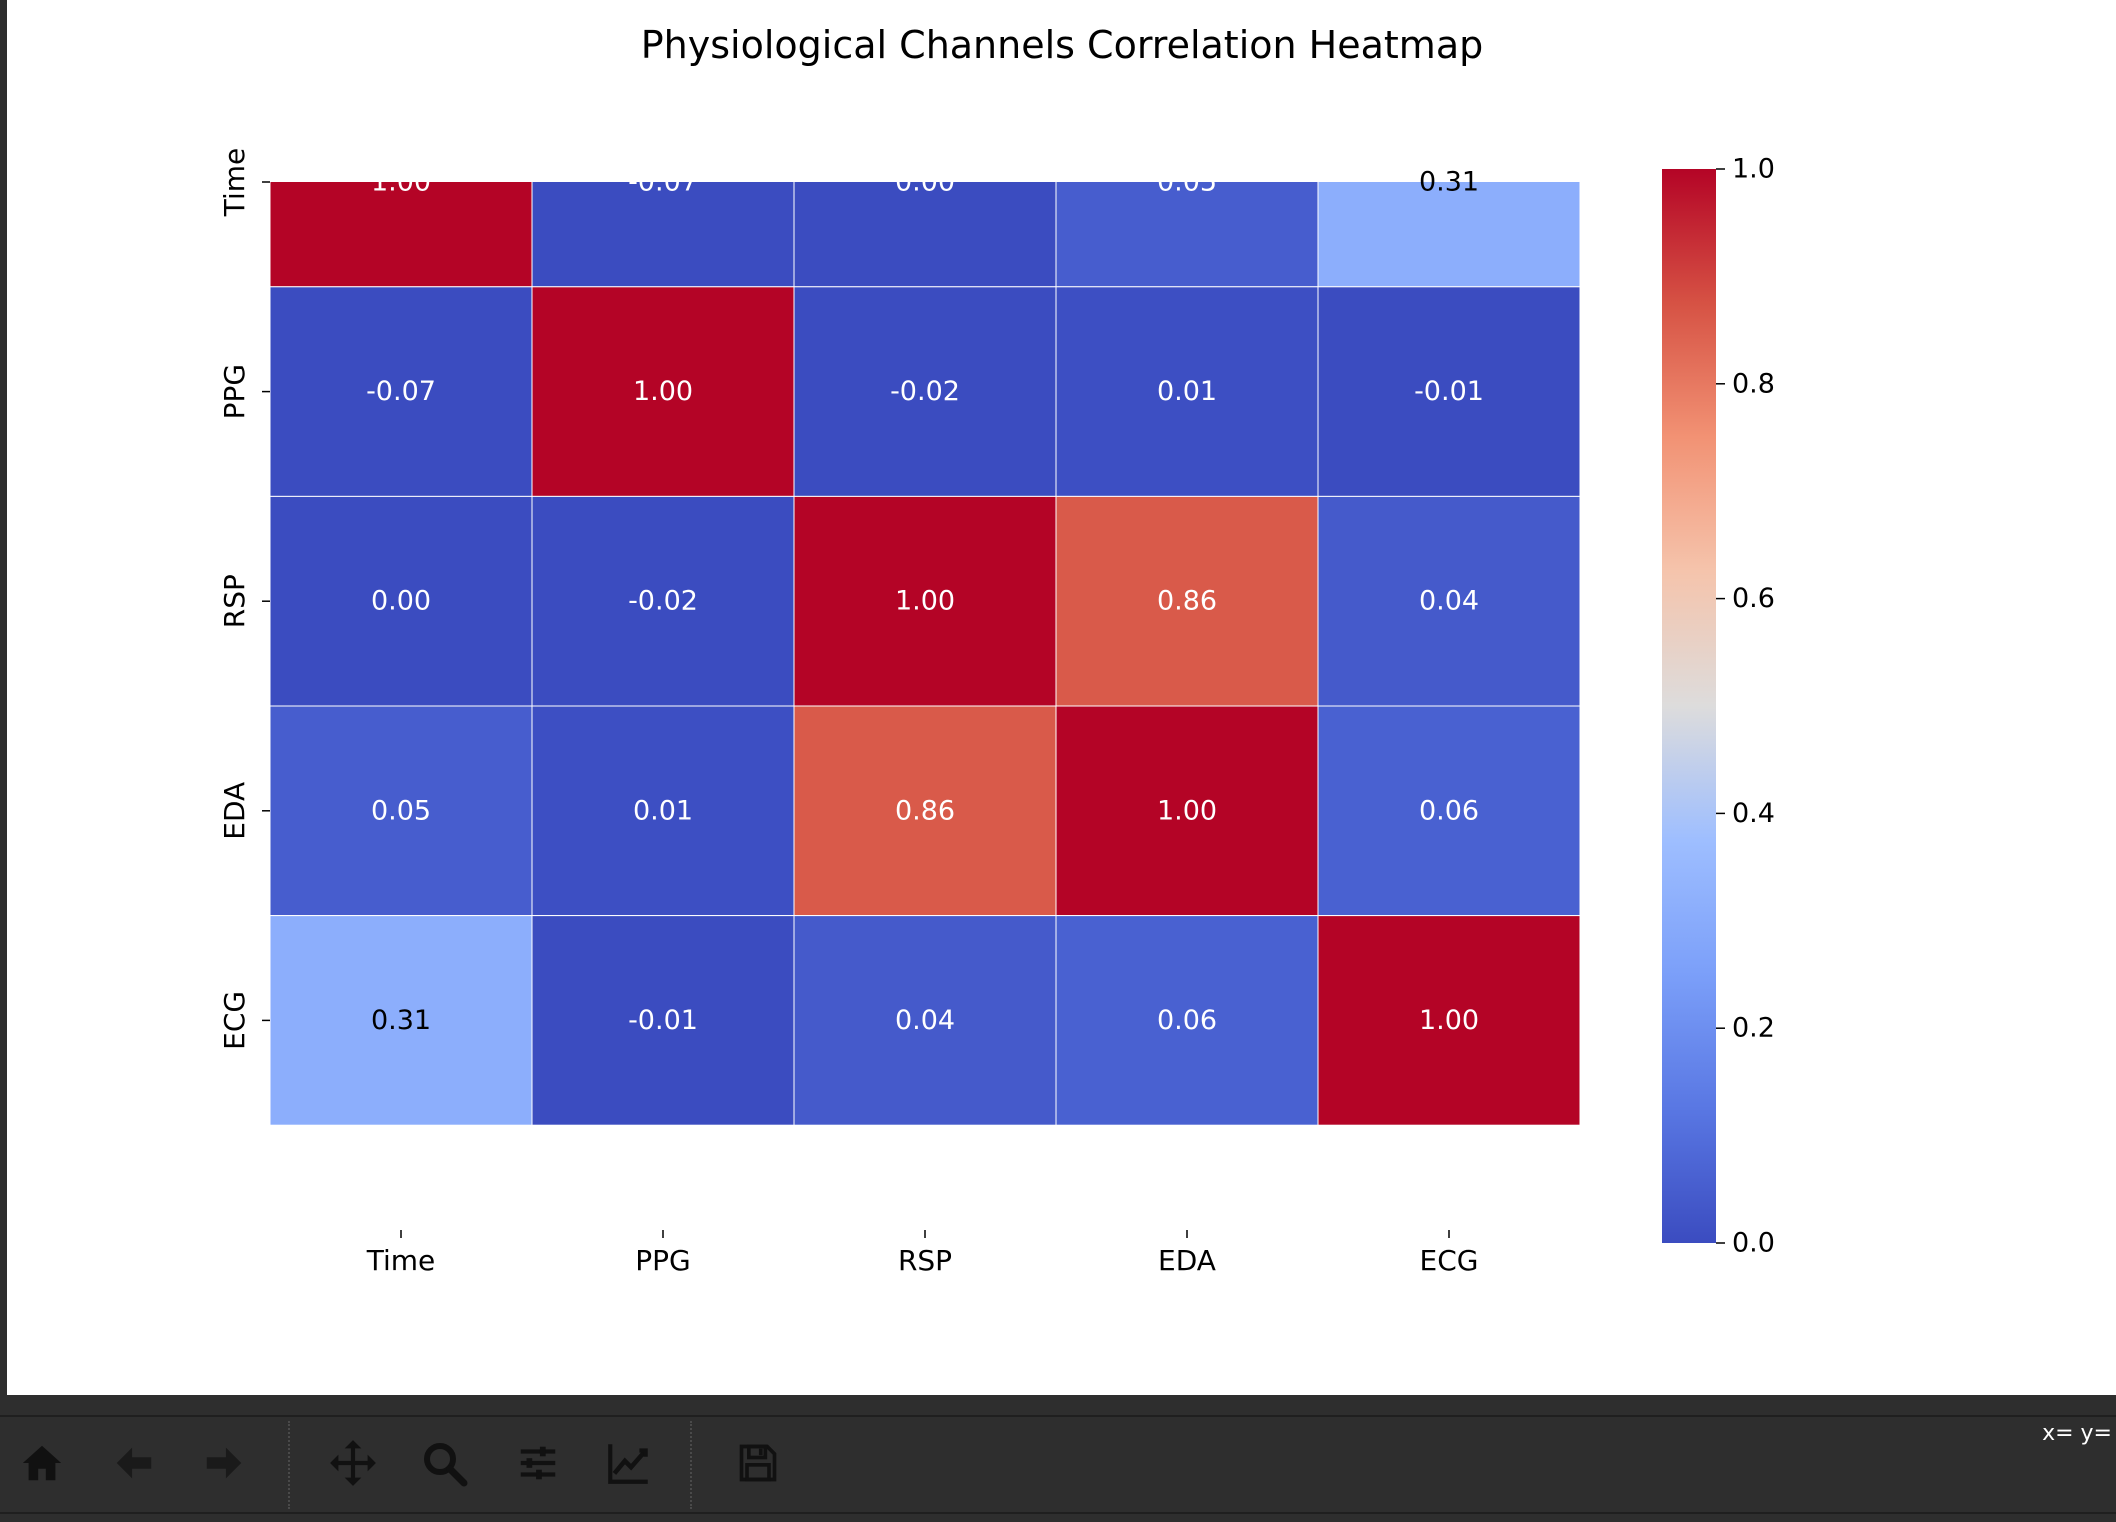 The width and height of the screenshot is (2116, 1522). Describe the element at coordinates (401, 1260) in the screenshot. I see `x-tick-label: Time` at that location.